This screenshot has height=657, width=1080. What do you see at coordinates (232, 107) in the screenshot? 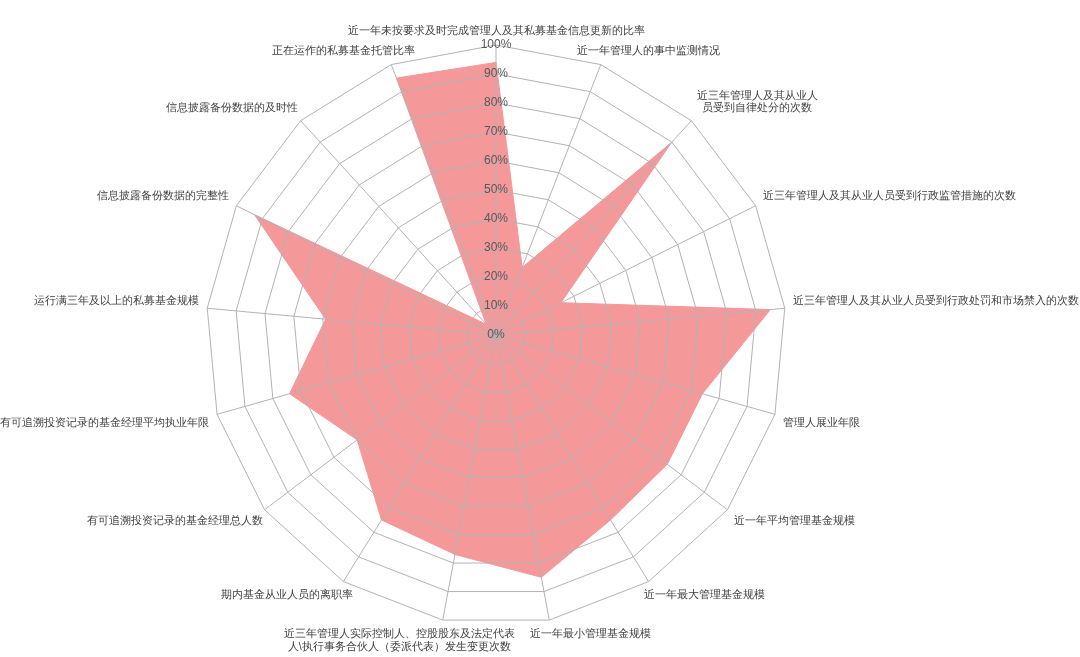
I see `spoke-label: 信息披露备份数据的及时性` at bounding box center [232, 107].